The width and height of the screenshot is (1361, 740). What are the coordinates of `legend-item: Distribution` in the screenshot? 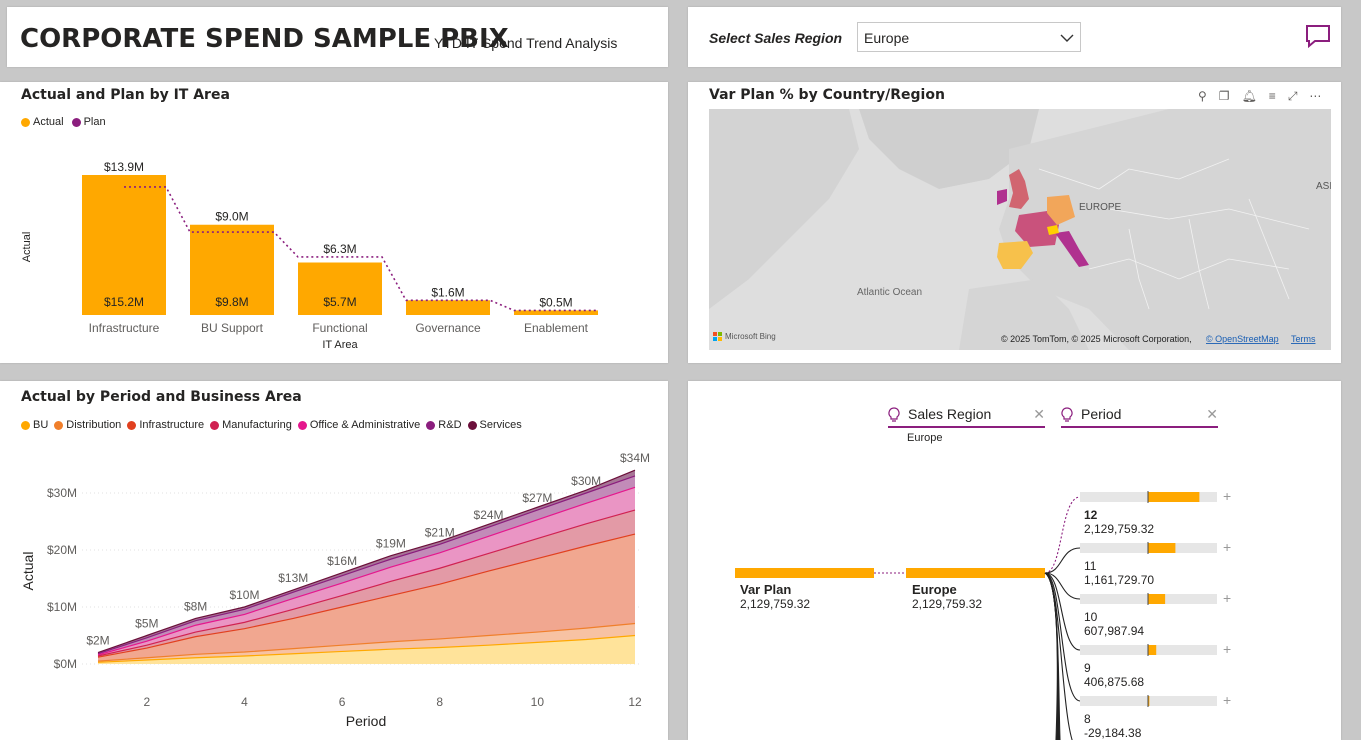 It's located at (87, 425).